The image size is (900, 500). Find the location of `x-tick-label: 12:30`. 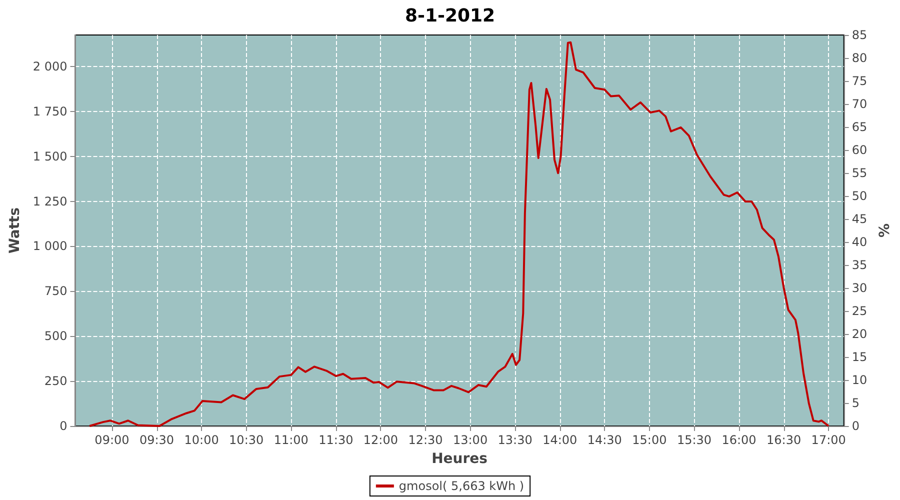

x-tick-label: 12:30 is located at coordinates (425, 440).